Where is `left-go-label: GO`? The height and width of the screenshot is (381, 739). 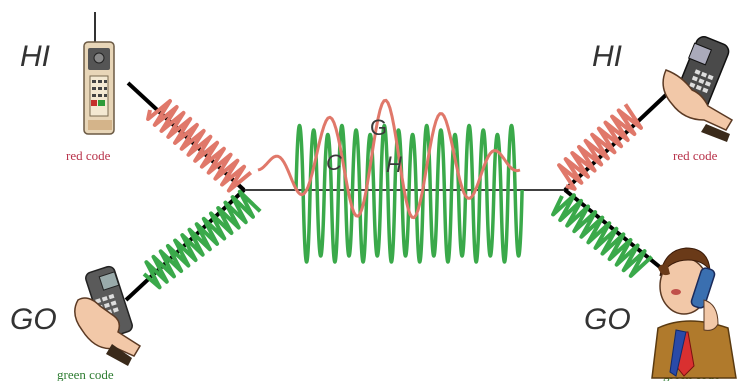
left-go-label: GO is located at coordinates (33, 319).